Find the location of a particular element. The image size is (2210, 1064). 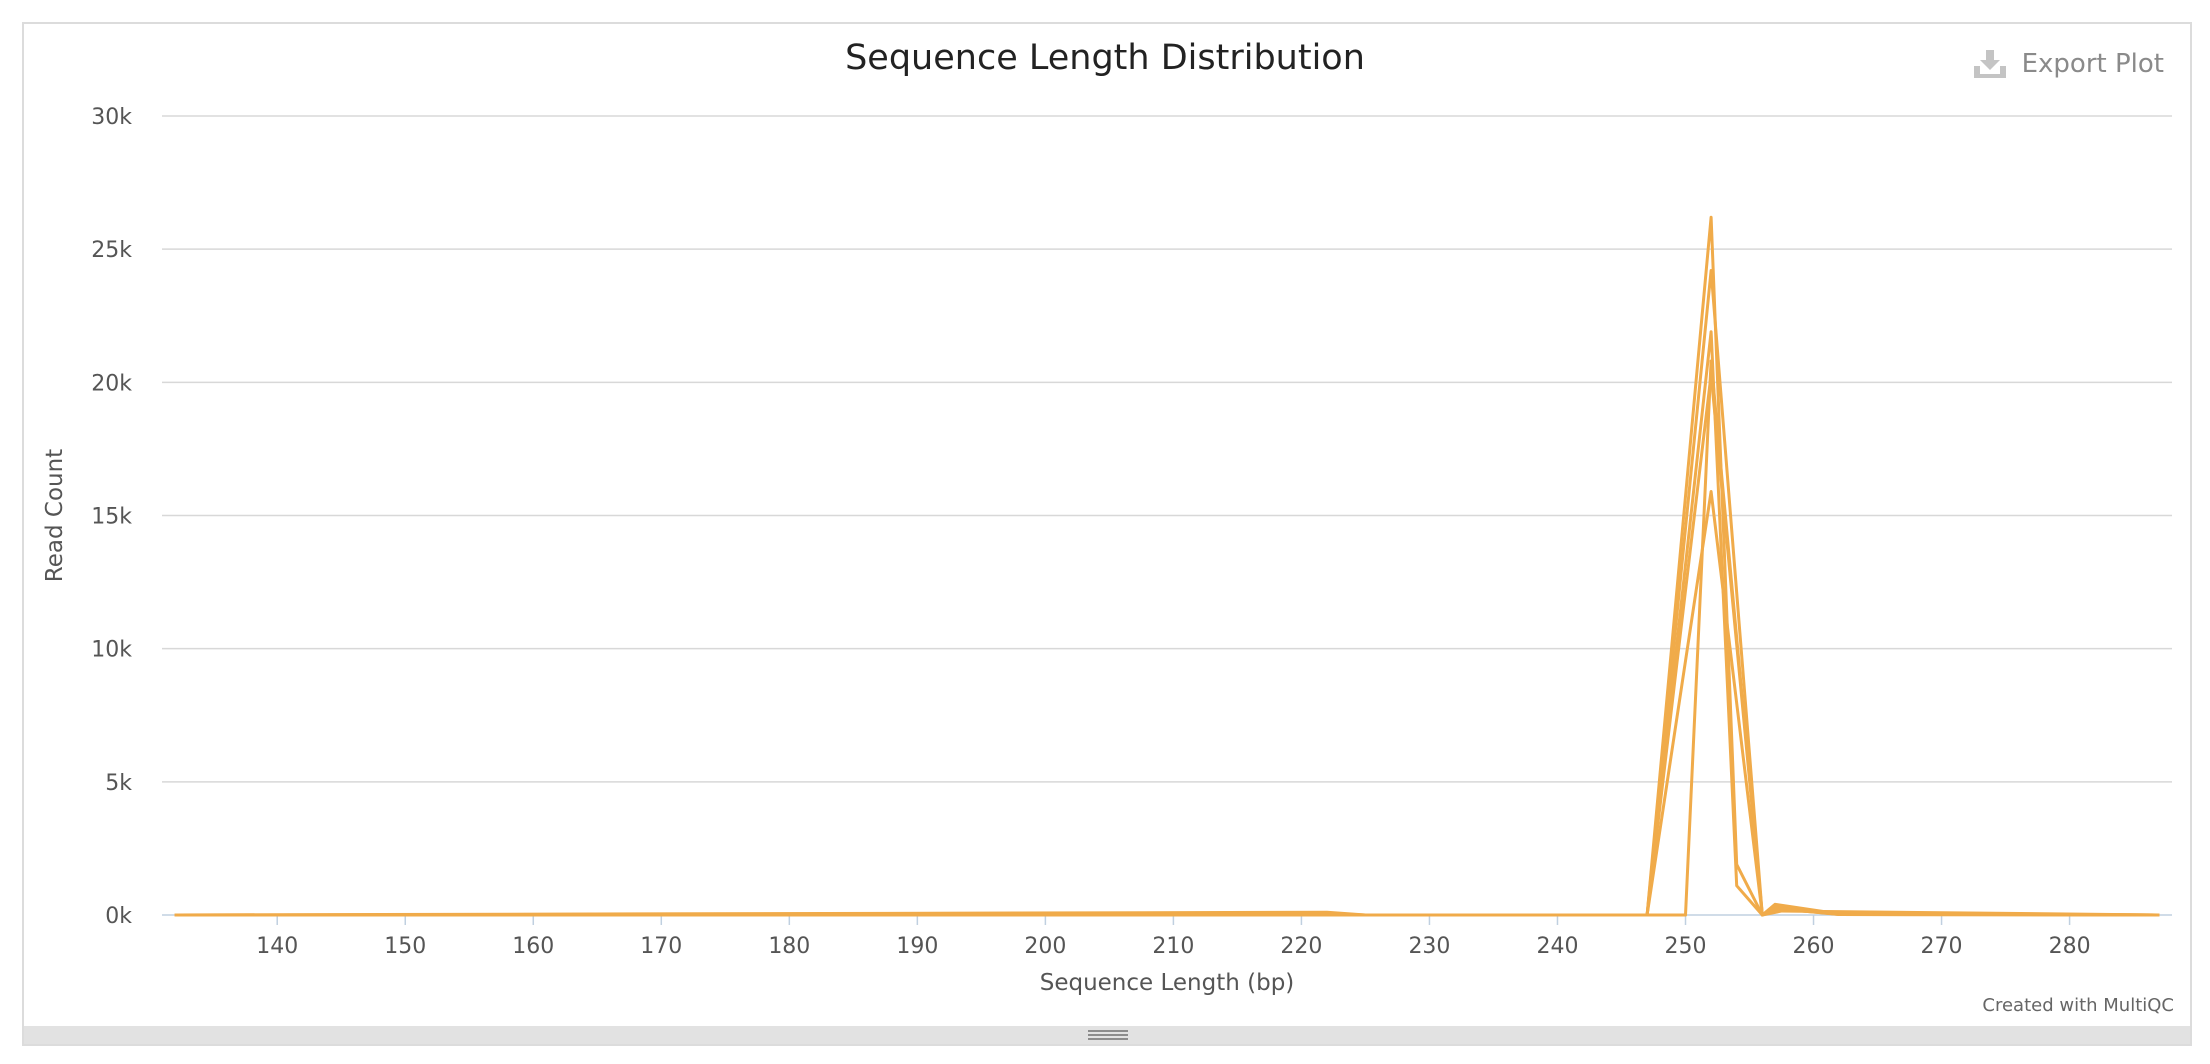

y-tick-label: 0k is located at coordinates (118, 916).